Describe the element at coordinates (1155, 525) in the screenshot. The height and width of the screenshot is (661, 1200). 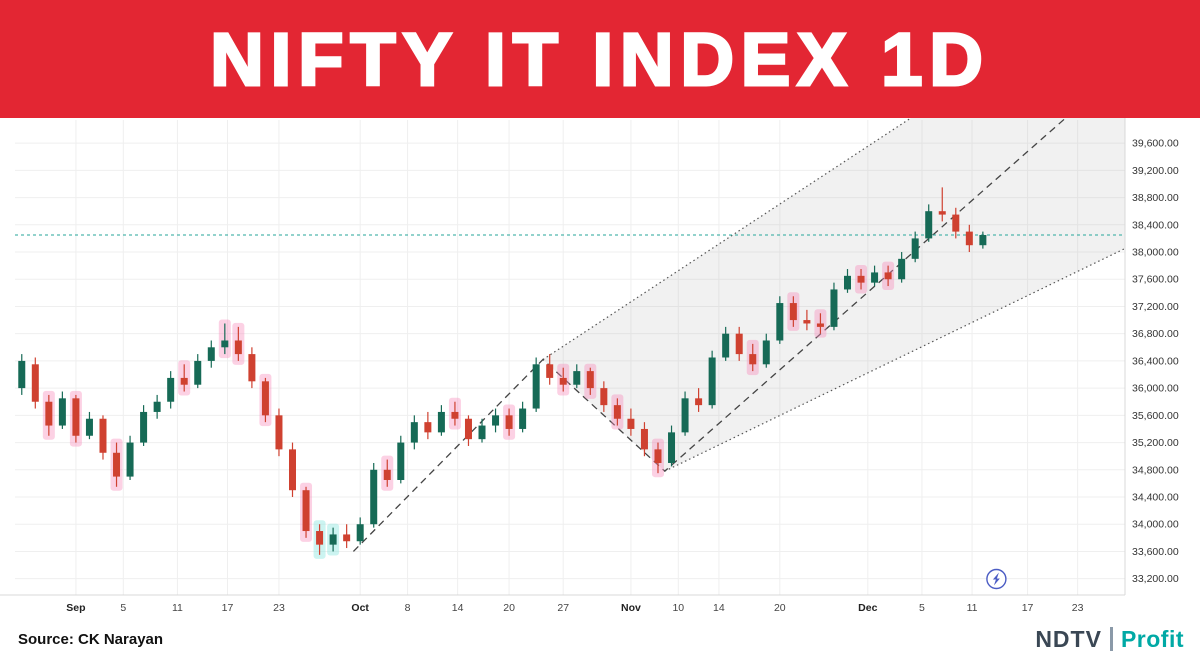
I see `y-axis-label: 34,000.00` at that location.